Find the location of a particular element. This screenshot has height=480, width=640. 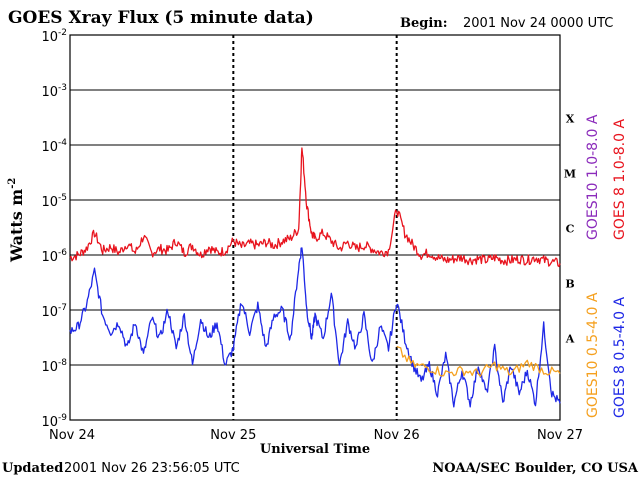

x-axis-label: Universal Time is located at coordinates (315, 449).